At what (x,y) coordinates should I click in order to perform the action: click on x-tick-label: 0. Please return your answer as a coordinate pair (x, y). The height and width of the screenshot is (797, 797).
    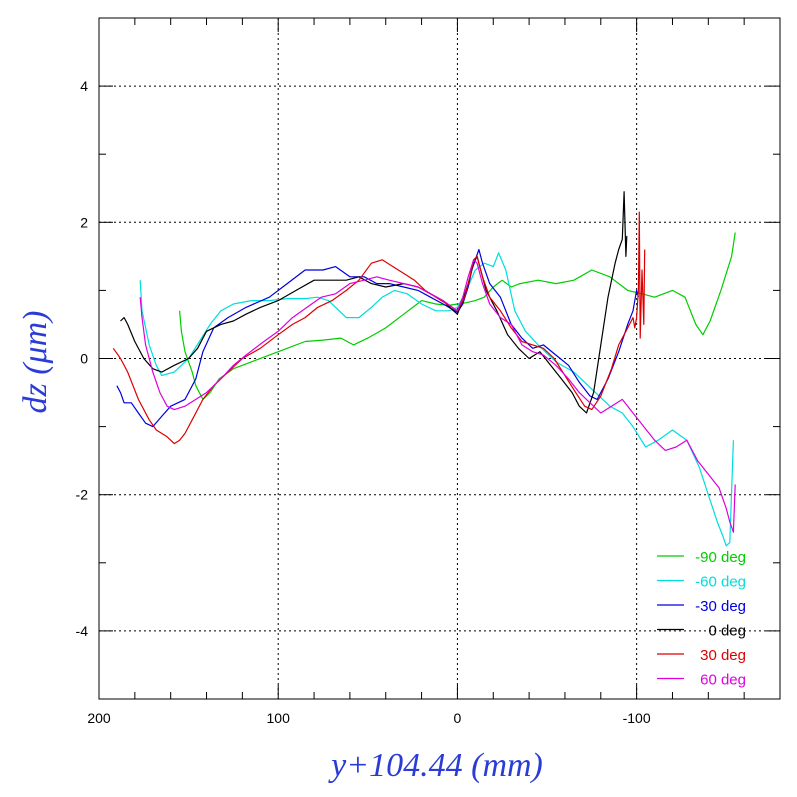
    Looking at the image, I should click on (458, 718).